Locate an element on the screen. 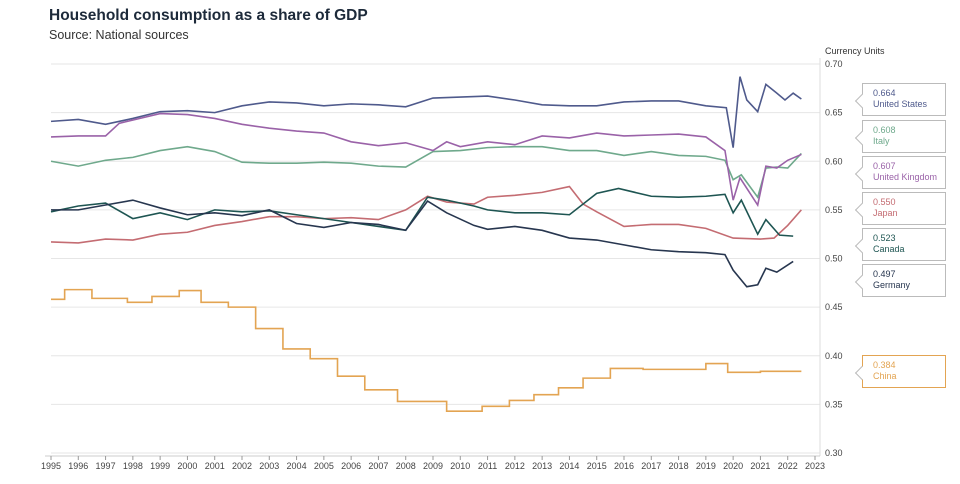  x-tick-label: 2007 is located at coordinates (378, 466).